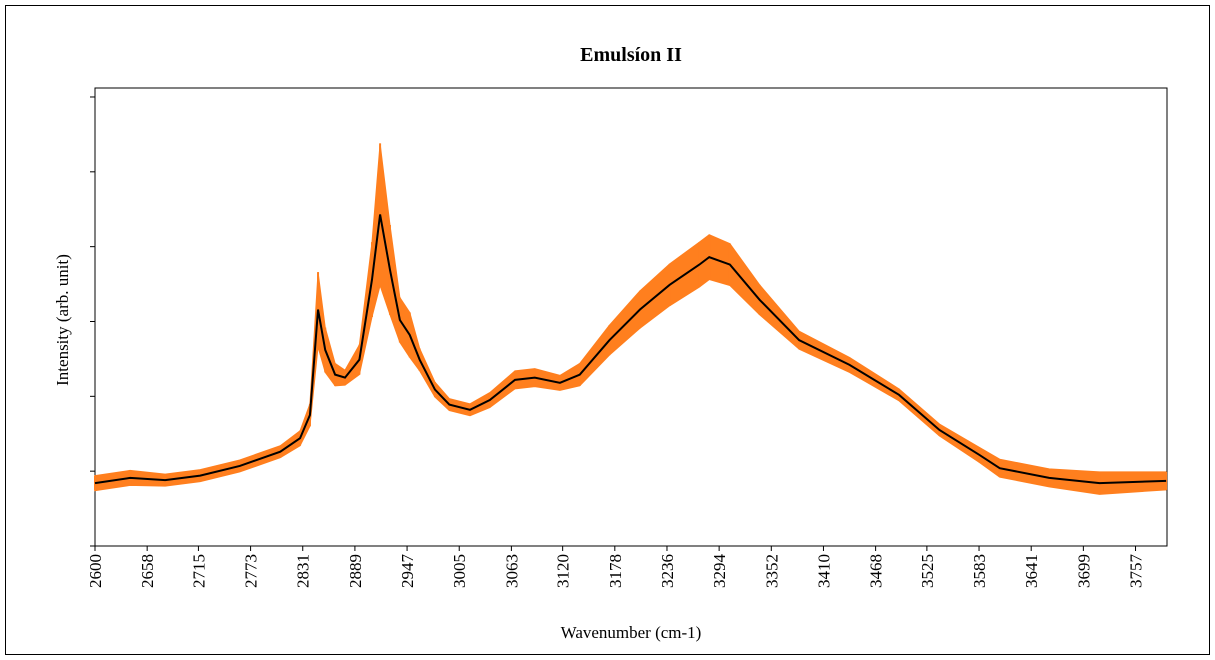 This screenshot has width=1215, height=660. Describe the element at coordinates (631, 632) in the screenshot. I see `x-axis-label: Wavenumber (cm-1)` at that location.